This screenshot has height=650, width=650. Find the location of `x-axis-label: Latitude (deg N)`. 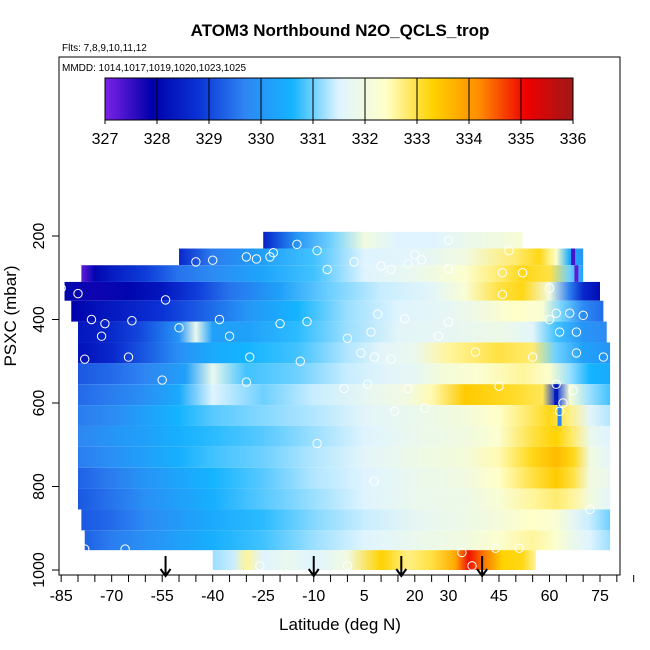

x-axis-label: Latitude (deg N) is located at coordinates (340, 624).